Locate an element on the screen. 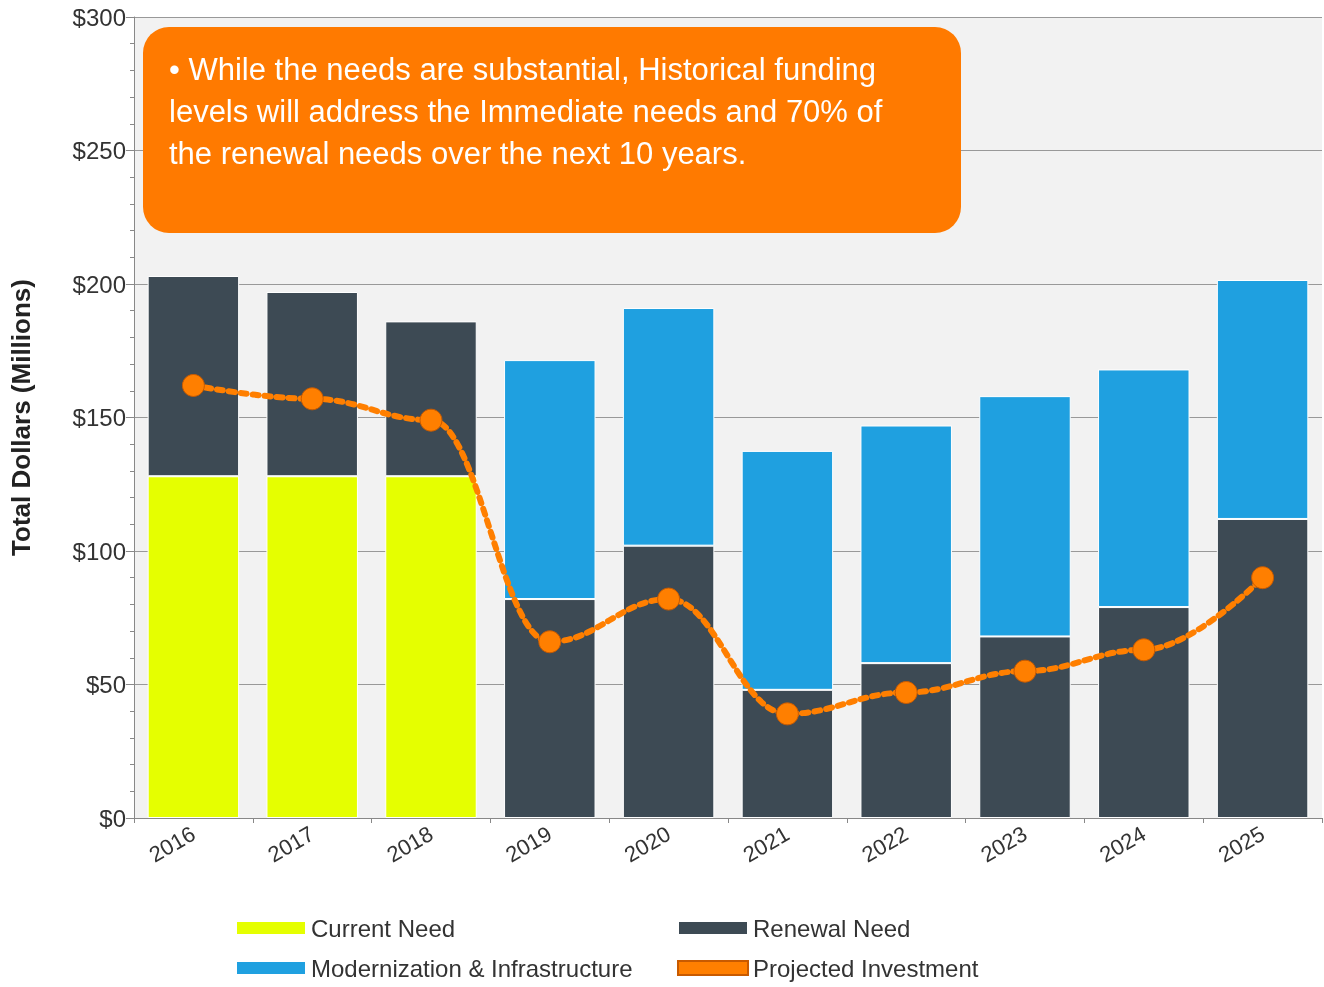 This screenshot has height=987, width=1324. legend-label: Current Need is located at coordinates (383, 928).